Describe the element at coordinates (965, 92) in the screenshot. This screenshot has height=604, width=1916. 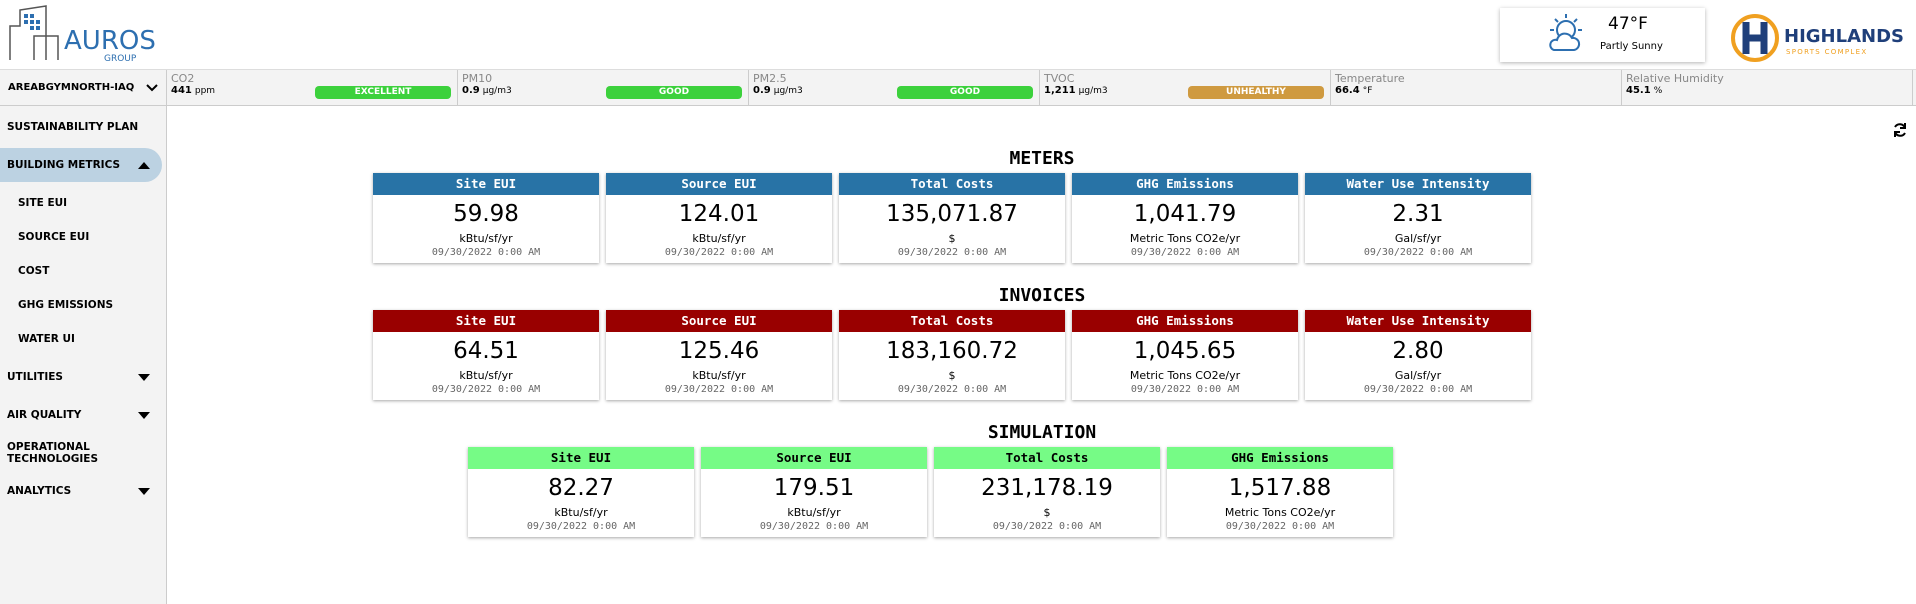
I see `status-pill: GOOD` at that location.